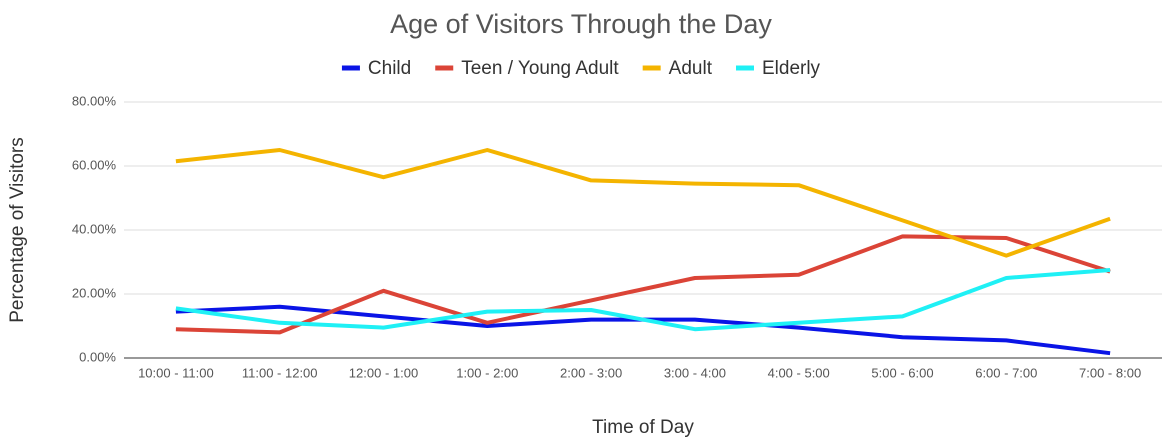  Describe the element at coordinates (1110, 372) in the screenshot. I see `x-tick-label: 7:00 - 8:00` at that location.